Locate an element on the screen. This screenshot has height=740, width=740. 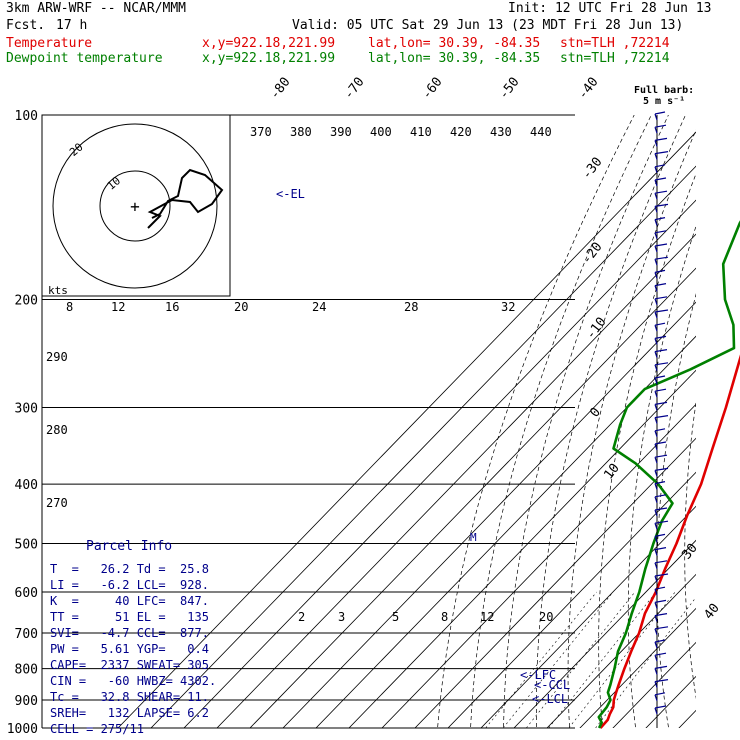
pressure-tick-label: 400 is located at coordinates (26, 485).